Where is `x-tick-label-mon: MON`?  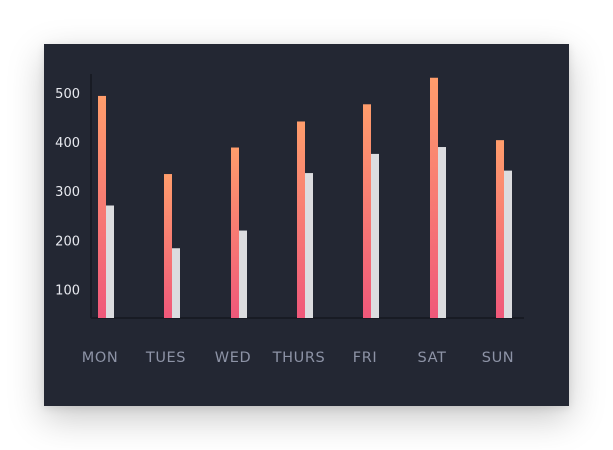 x-tick-label-mon: MON is located at coordinates (100, 358).